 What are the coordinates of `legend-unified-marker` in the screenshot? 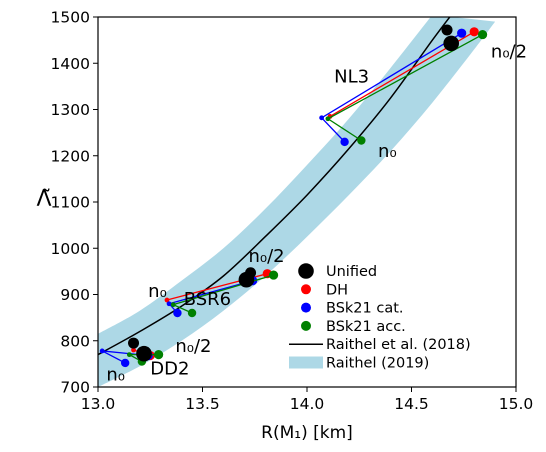 It's located at (306, 271).